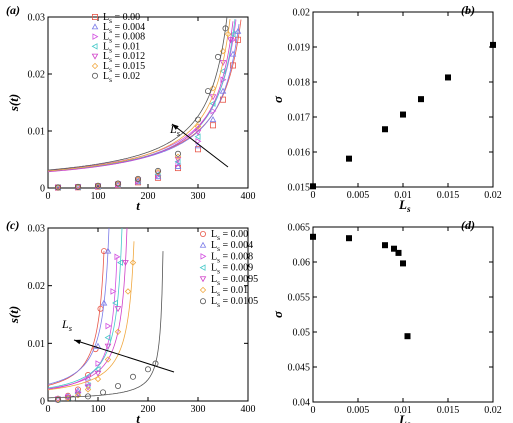  I want to click on legend-entry-value: = 0.009, so click(236, 268).